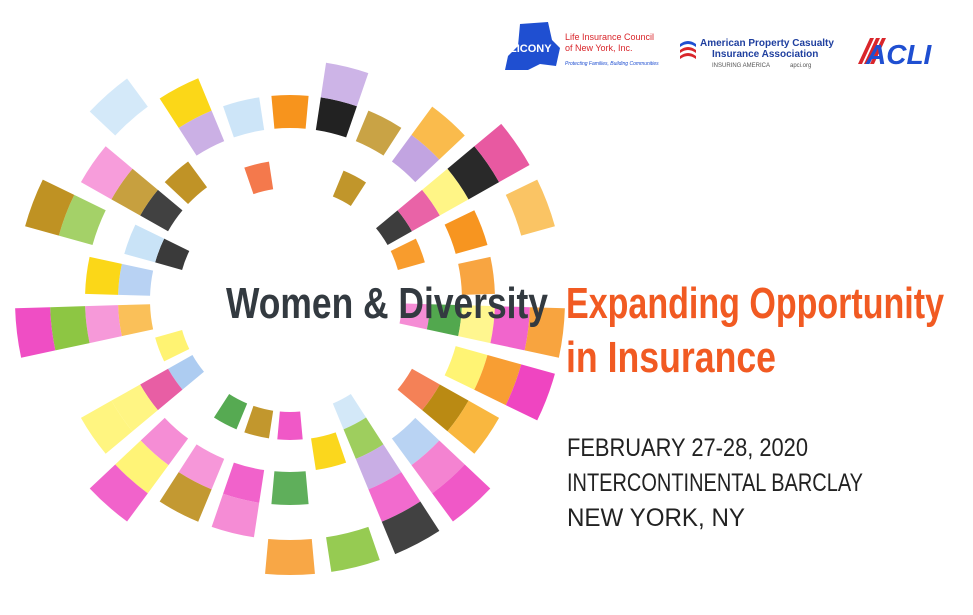 The width and height of the screenshot is (973, 615). I want to click on headline-right: in Insurance, so click(671, 357).